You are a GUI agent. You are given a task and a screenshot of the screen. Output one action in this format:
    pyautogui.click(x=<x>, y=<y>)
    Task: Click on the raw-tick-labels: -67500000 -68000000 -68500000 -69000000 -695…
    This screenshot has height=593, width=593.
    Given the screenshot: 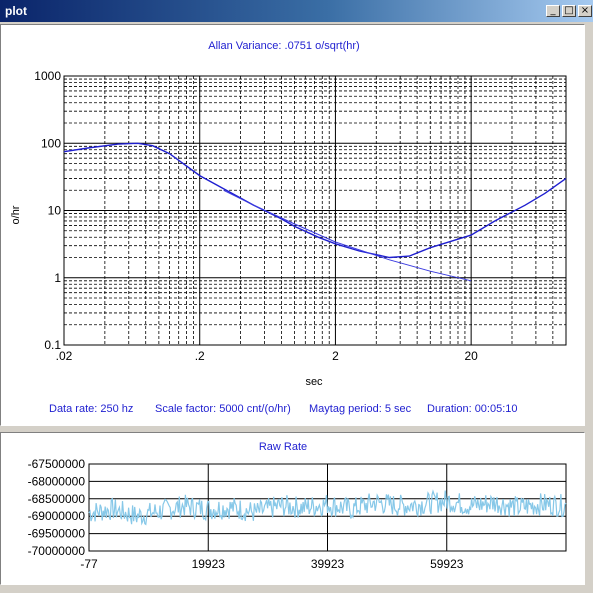 What is the action you would take?
    pyautogui.click(x=246, y=514)
    